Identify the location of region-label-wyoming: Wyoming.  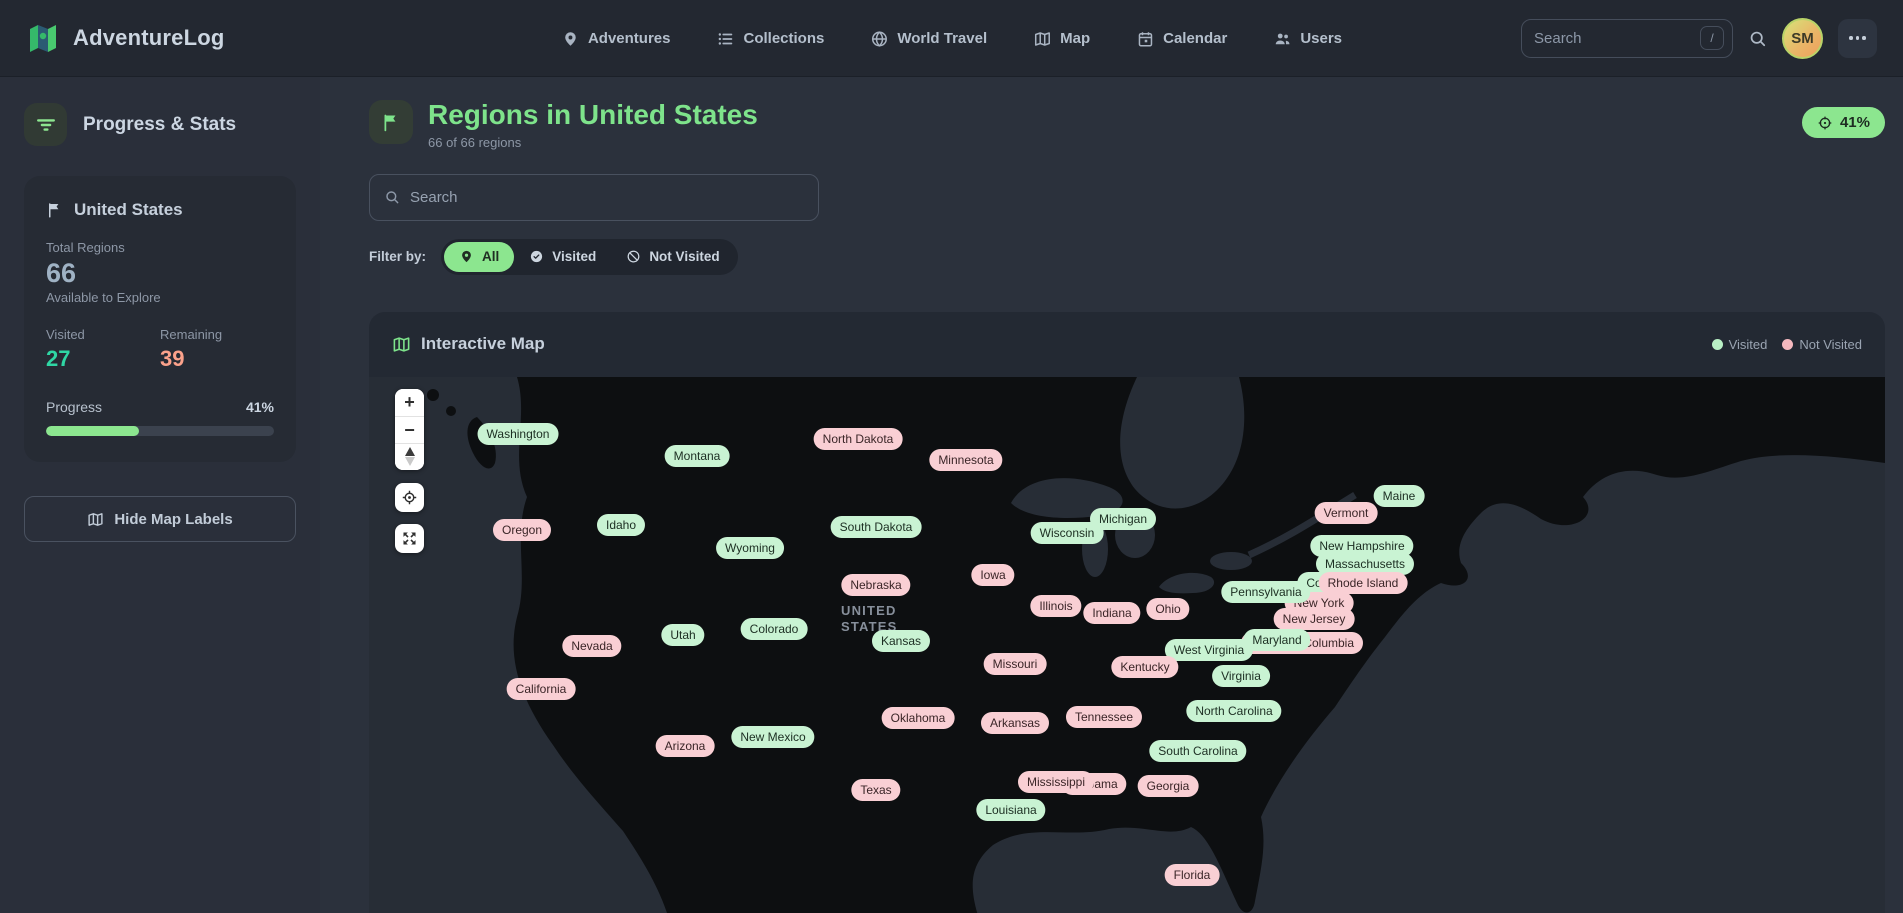
(750, 547).